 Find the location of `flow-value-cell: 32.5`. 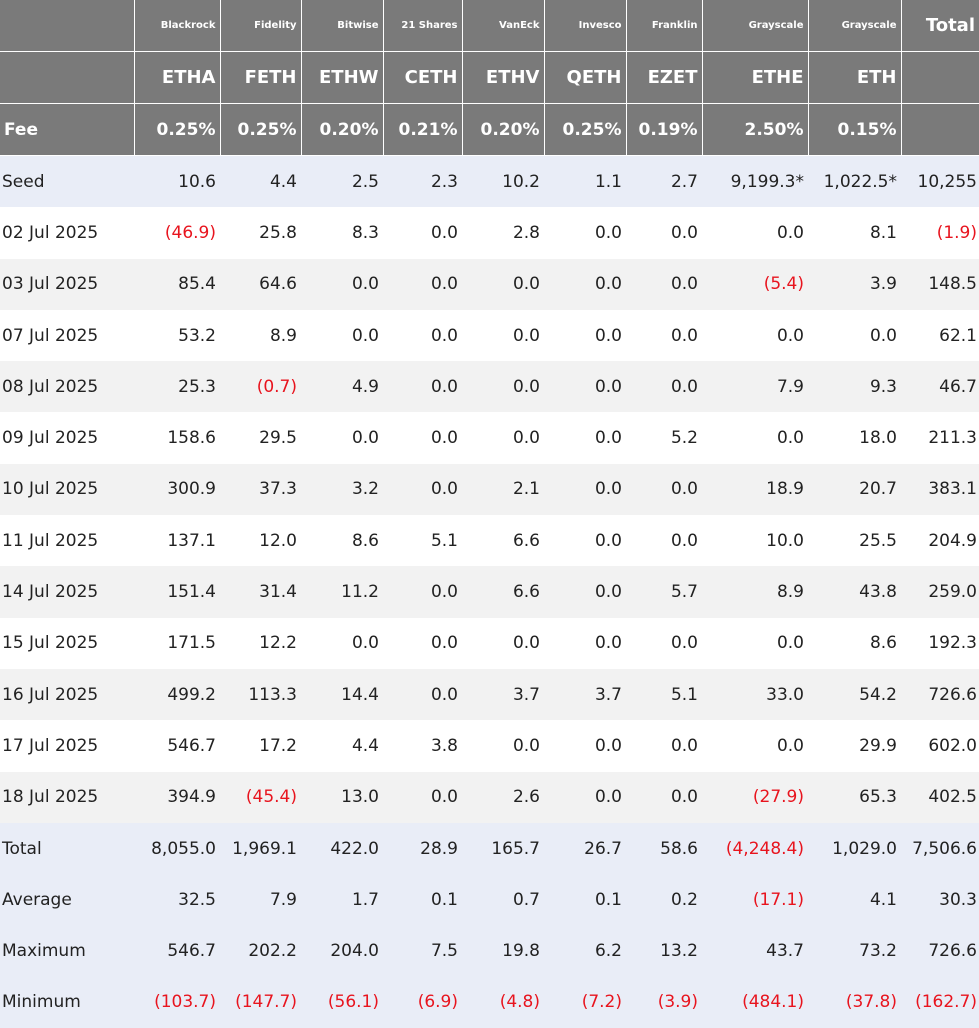

flow-value-cell: 32.5 is located at coordinates (177, 899).